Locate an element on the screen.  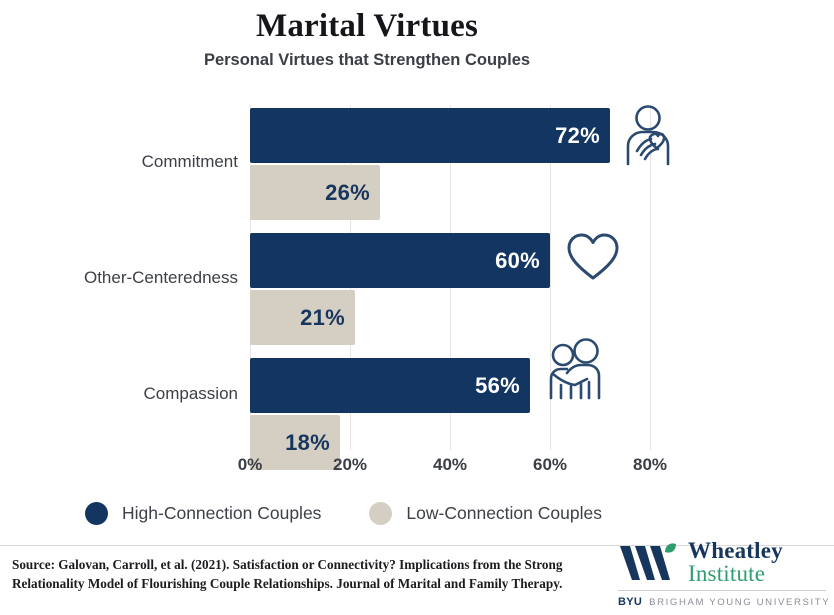
chart-subtitle: Personal Virtues that Strengthen Couples is located at coordinates (367, 60).